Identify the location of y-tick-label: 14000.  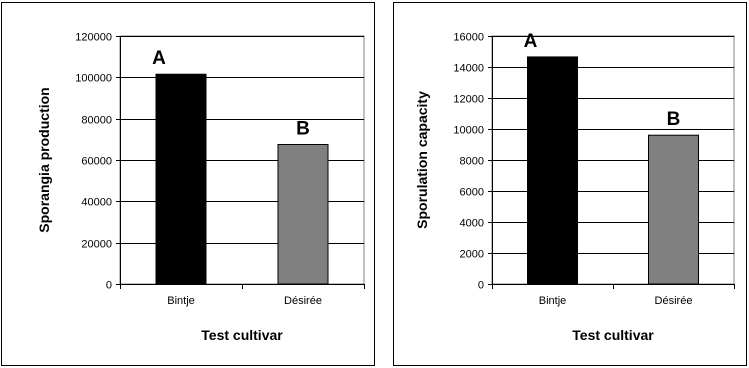
(468, 69).